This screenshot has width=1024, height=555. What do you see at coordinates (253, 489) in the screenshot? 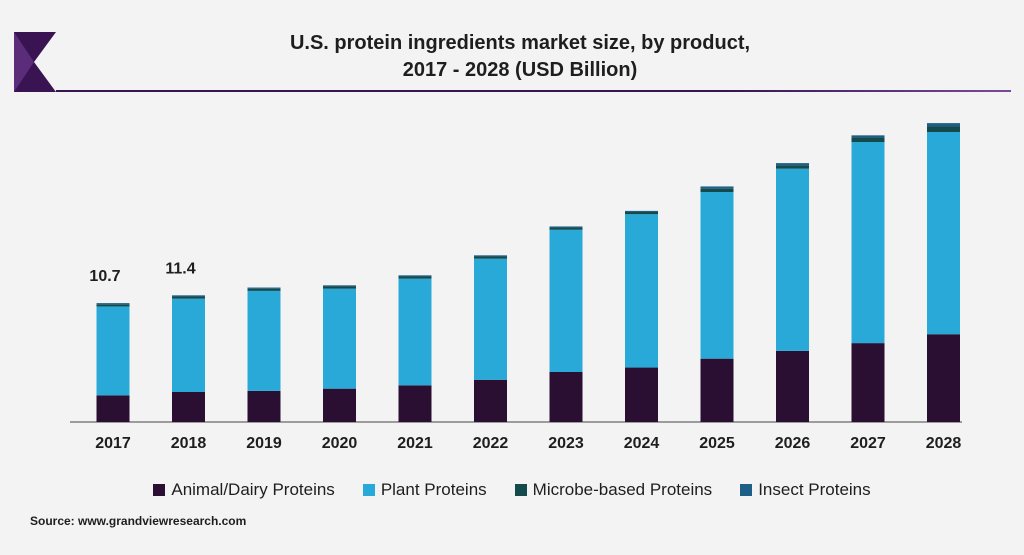
I see `legend-label-0: Animal/Dairy Proteins` at bounding box center [253, 489].